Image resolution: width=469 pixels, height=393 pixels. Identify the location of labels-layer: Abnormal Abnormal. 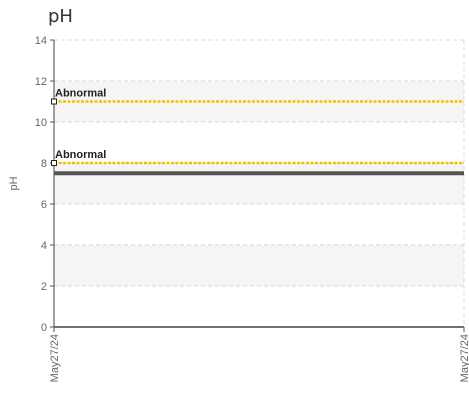
(80, 125).